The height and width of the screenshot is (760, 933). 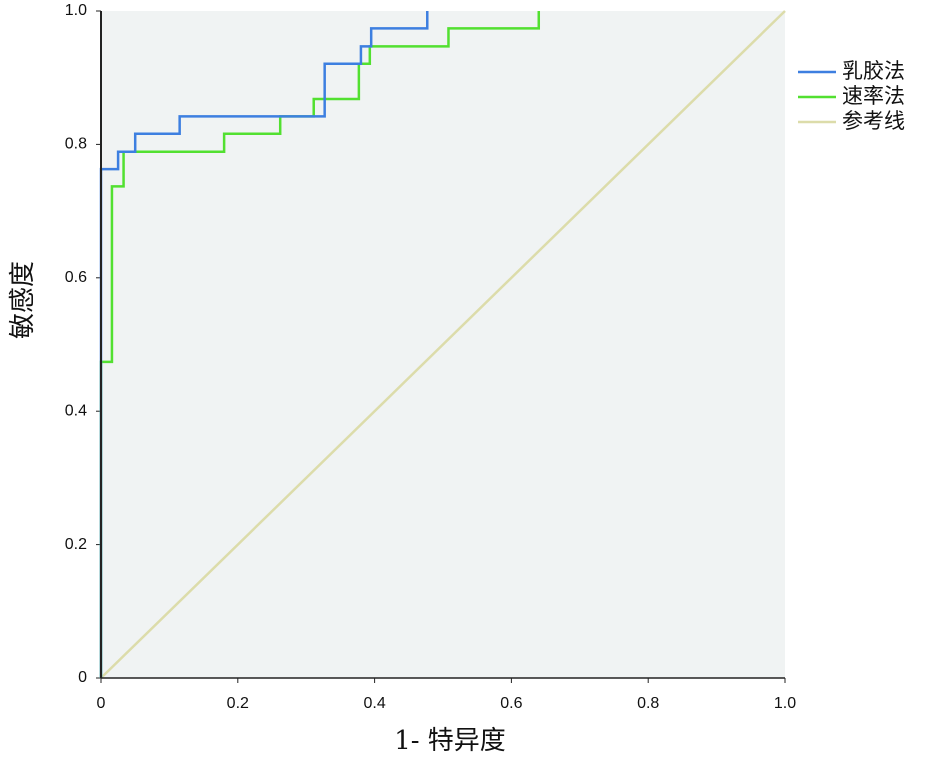 I want to click on legend-label: 参考线, so click(x=873, y=121).